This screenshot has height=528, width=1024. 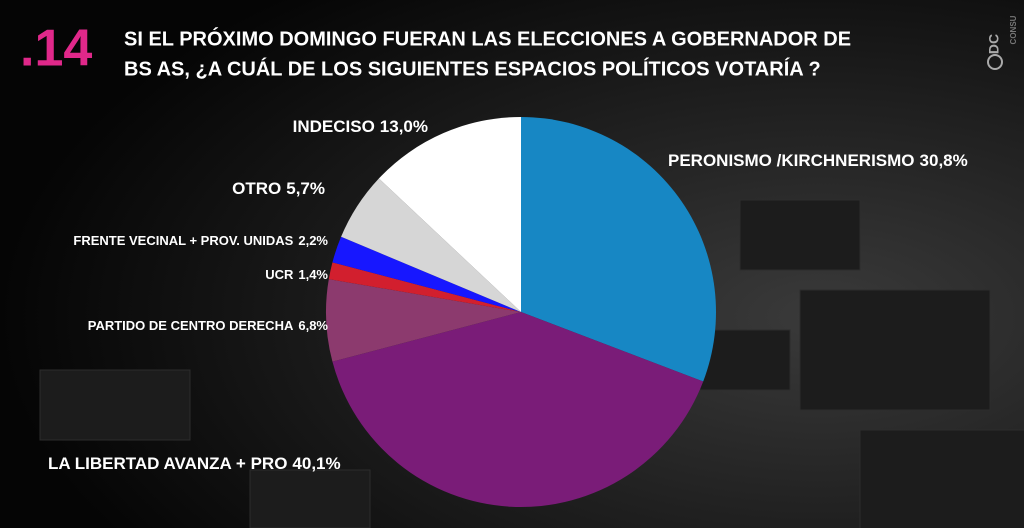 I want to click on slide-number: .14, so click(x=56, y=49).